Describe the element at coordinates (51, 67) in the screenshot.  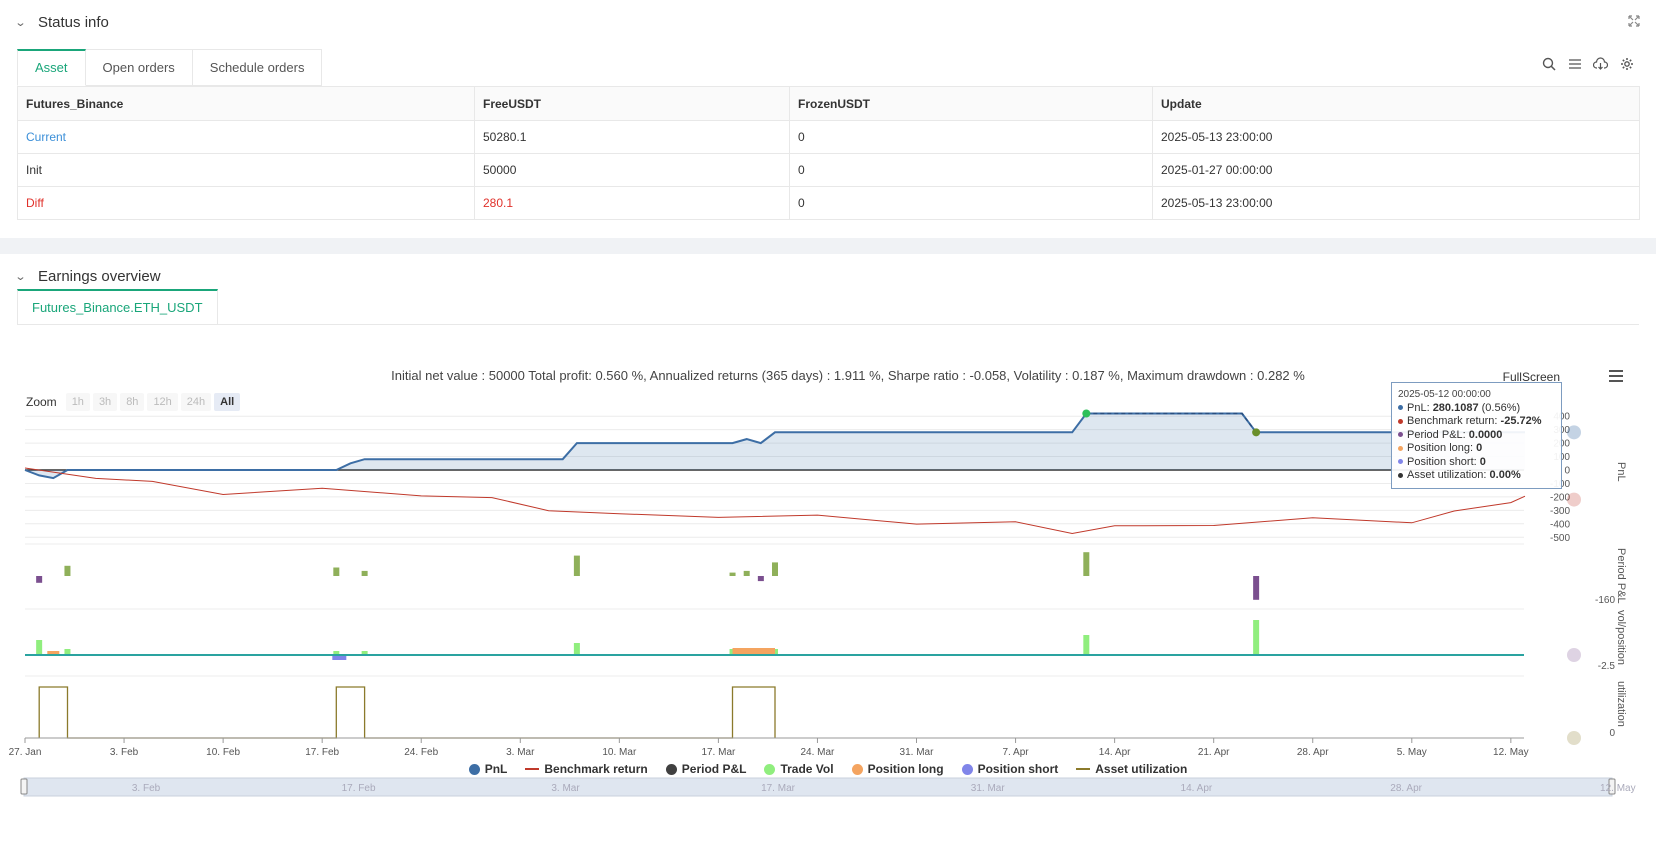
I see `tab-asset: Asset` at that location.